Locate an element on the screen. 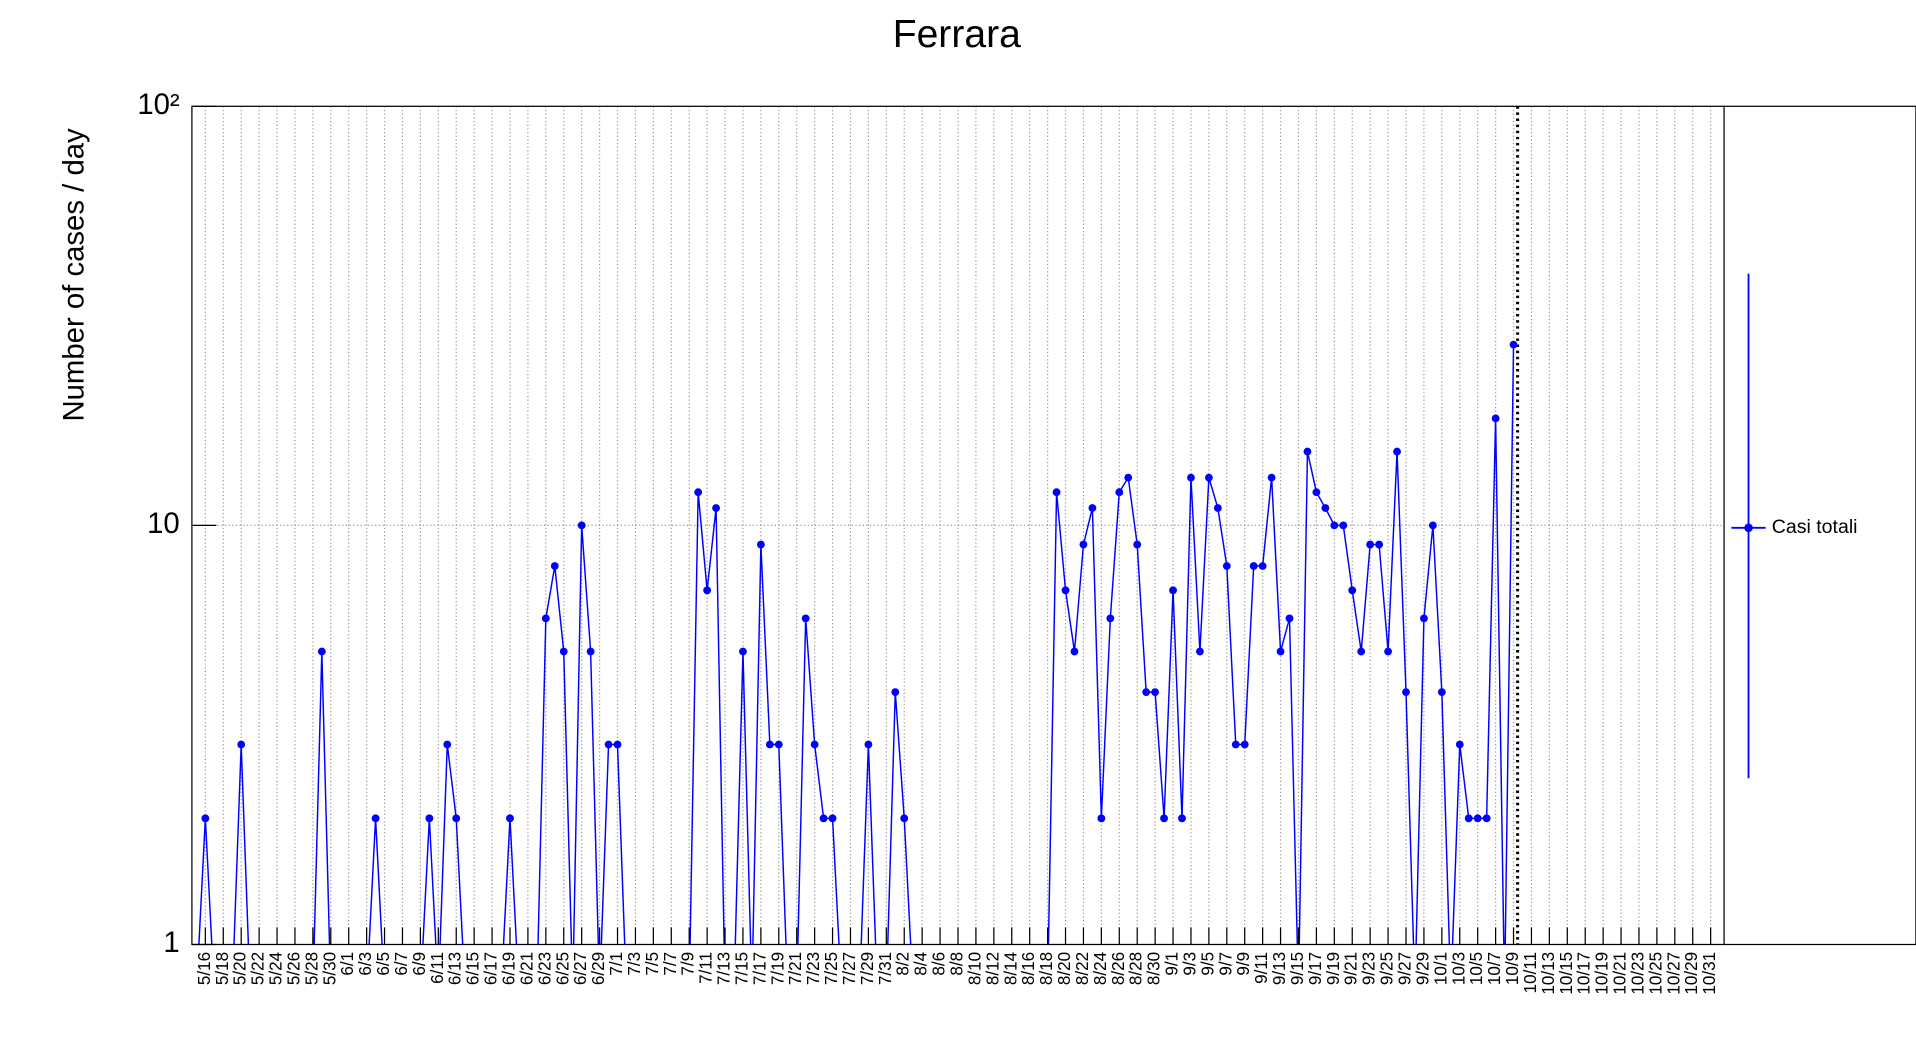  x-tick-label: 6/7 is located at coordinates (401, 964).